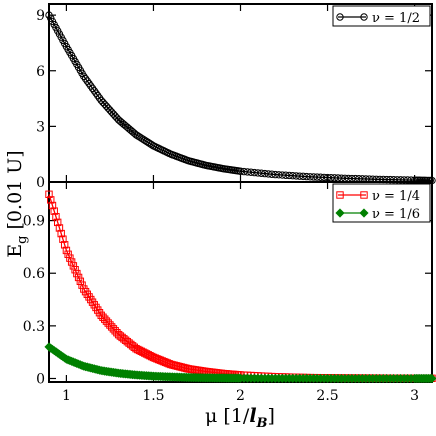 The image size is (436, 436). What do you see at coordinates (40, 16) in the screenshot?
I see `y-tick-label: 9` at bounding box center [40, 16].